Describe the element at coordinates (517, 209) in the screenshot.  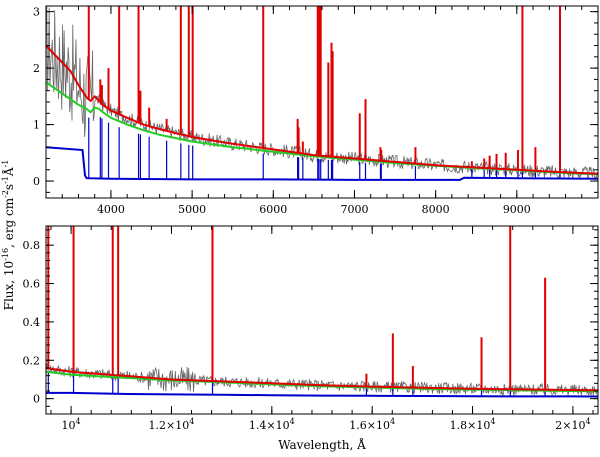
I see `x-tick-label: 9000` at that location.